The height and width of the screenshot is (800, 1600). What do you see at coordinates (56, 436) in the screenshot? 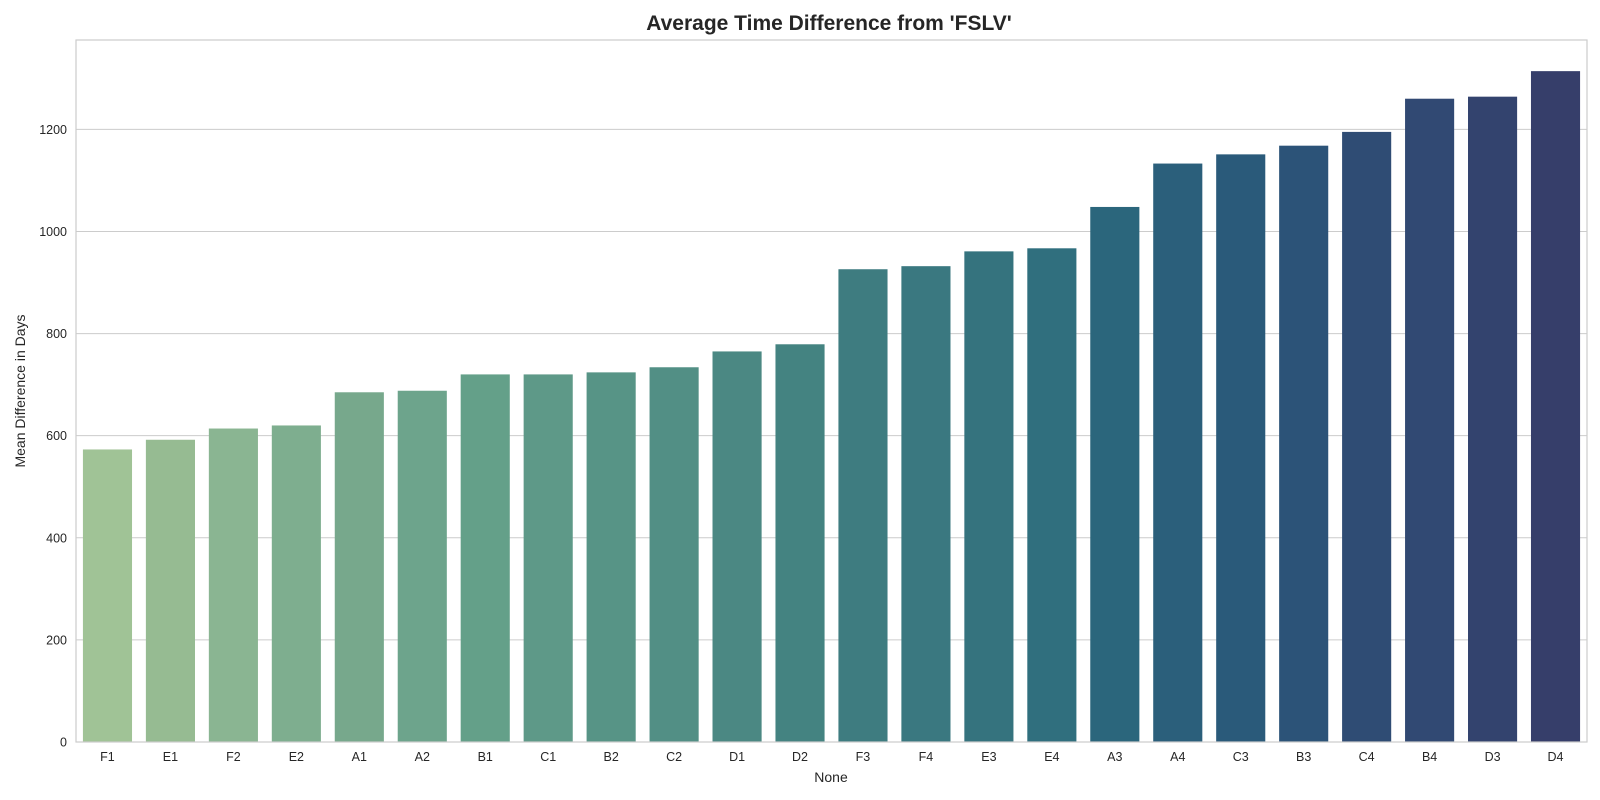
I see `y-tick-label: 600` at bounding box center [56, 436].